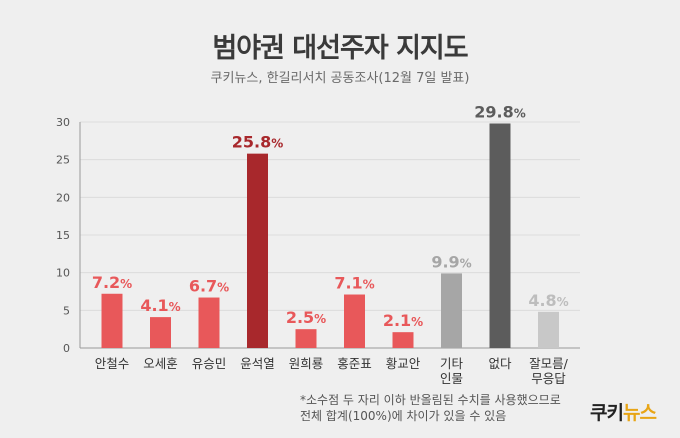 Image resolution: width=680 pixels, height=438 pixels. I want to click on value-label: 29.8%, so click(500, 112).